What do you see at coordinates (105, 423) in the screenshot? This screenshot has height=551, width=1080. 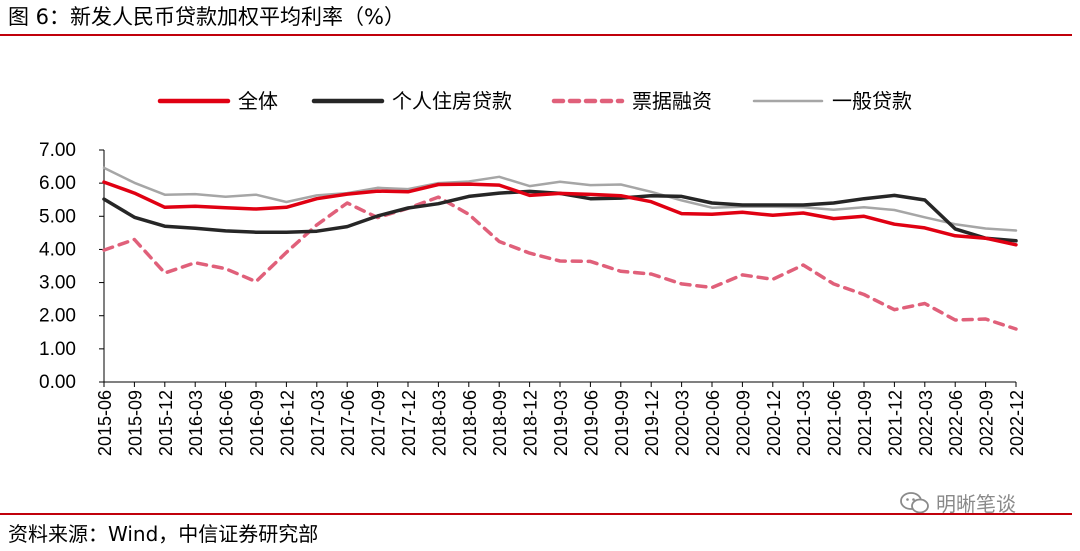 I see `x-tick-label: 2015-06` at bounding box center [105, 423].